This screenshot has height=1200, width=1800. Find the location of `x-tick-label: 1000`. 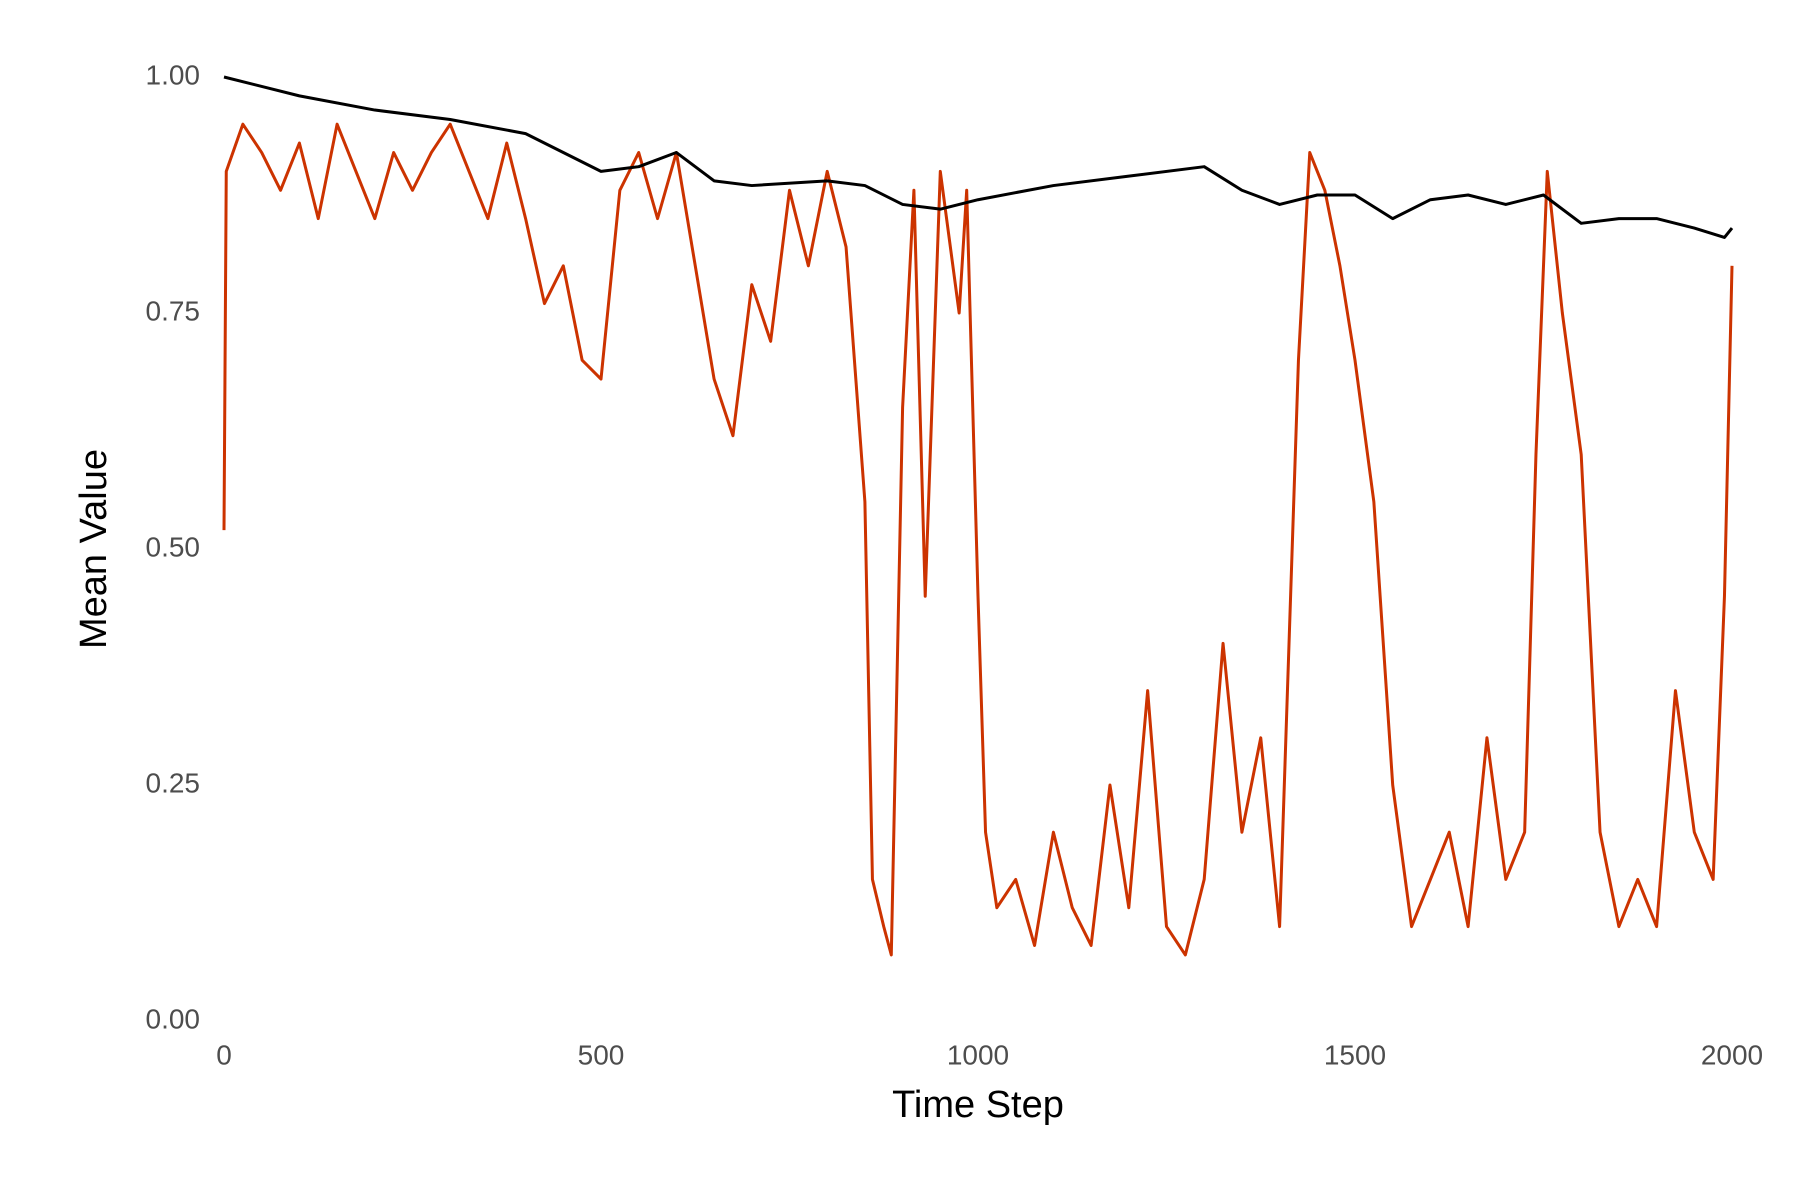

x-tick-label: 1000 is located at coordinates (978, 1054).